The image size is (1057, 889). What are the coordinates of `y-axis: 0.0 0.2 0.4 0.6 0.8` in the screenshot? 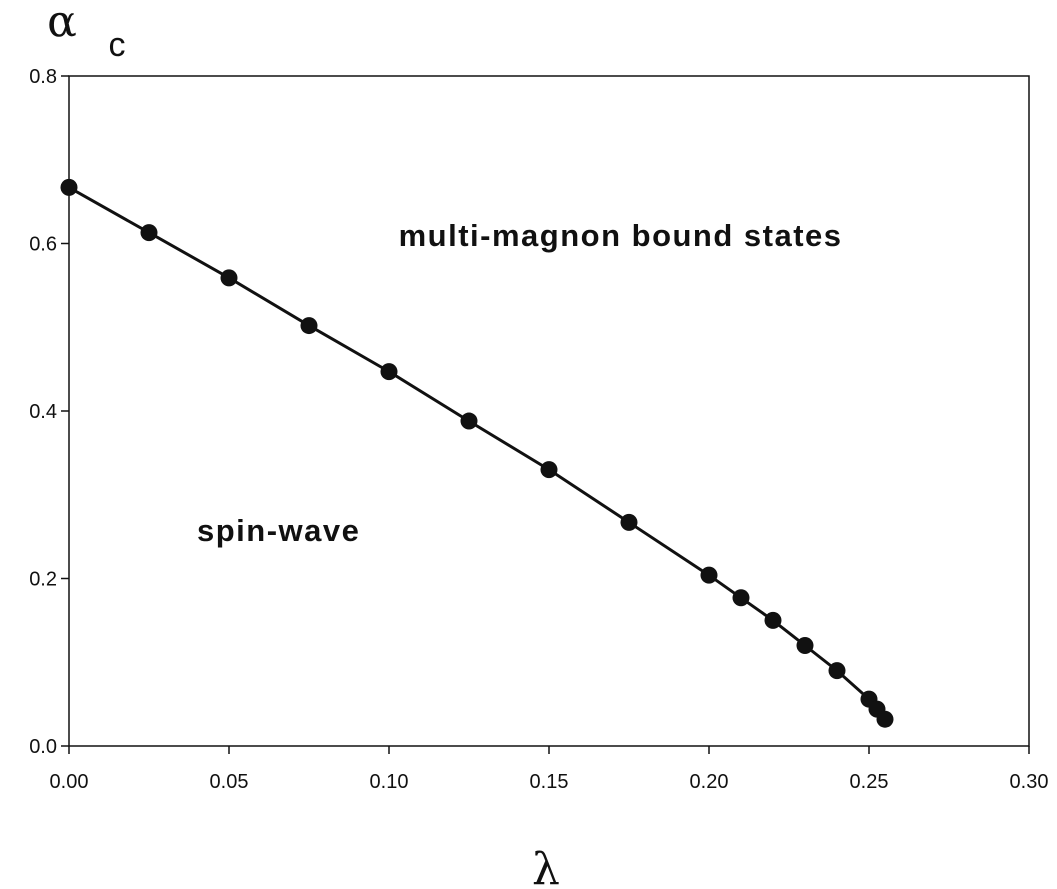 It's located at (49, 412).